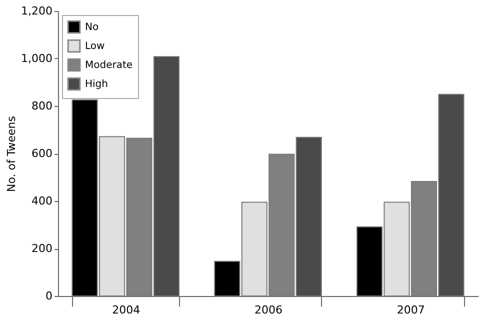 Image resolution: width=493 pixels, height=320 pixels. Describe the element at coordinates (36, 58) in the screenshot. I see `y-tick-label: 1,000` at that location.